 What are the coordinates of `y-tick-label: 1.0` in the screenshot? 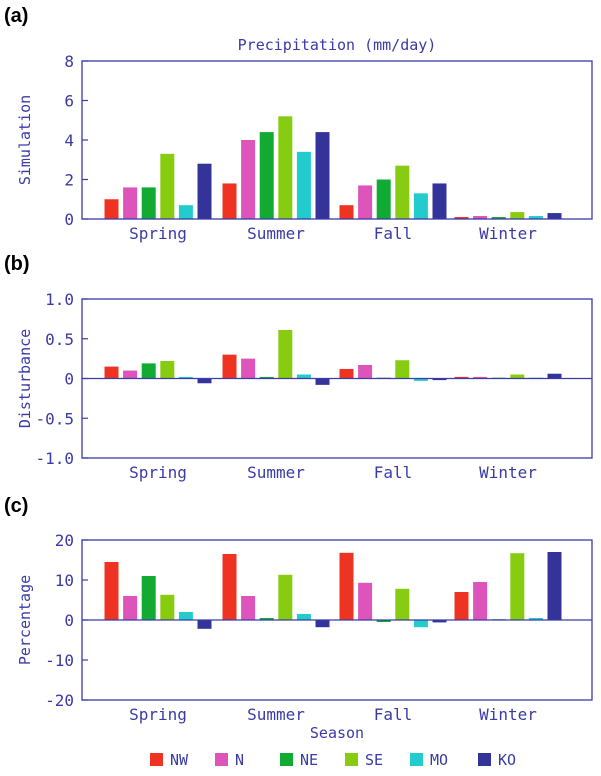 It's located at (59, 299).